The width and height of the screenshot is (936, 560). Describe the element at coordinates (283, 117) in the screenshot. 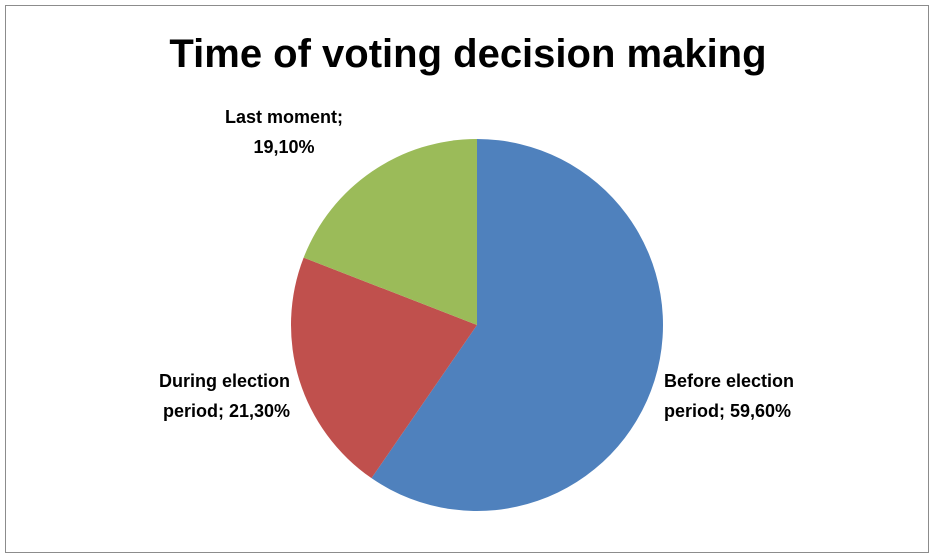

I see `label-last-moment-line-1: Last moment;` at that location.